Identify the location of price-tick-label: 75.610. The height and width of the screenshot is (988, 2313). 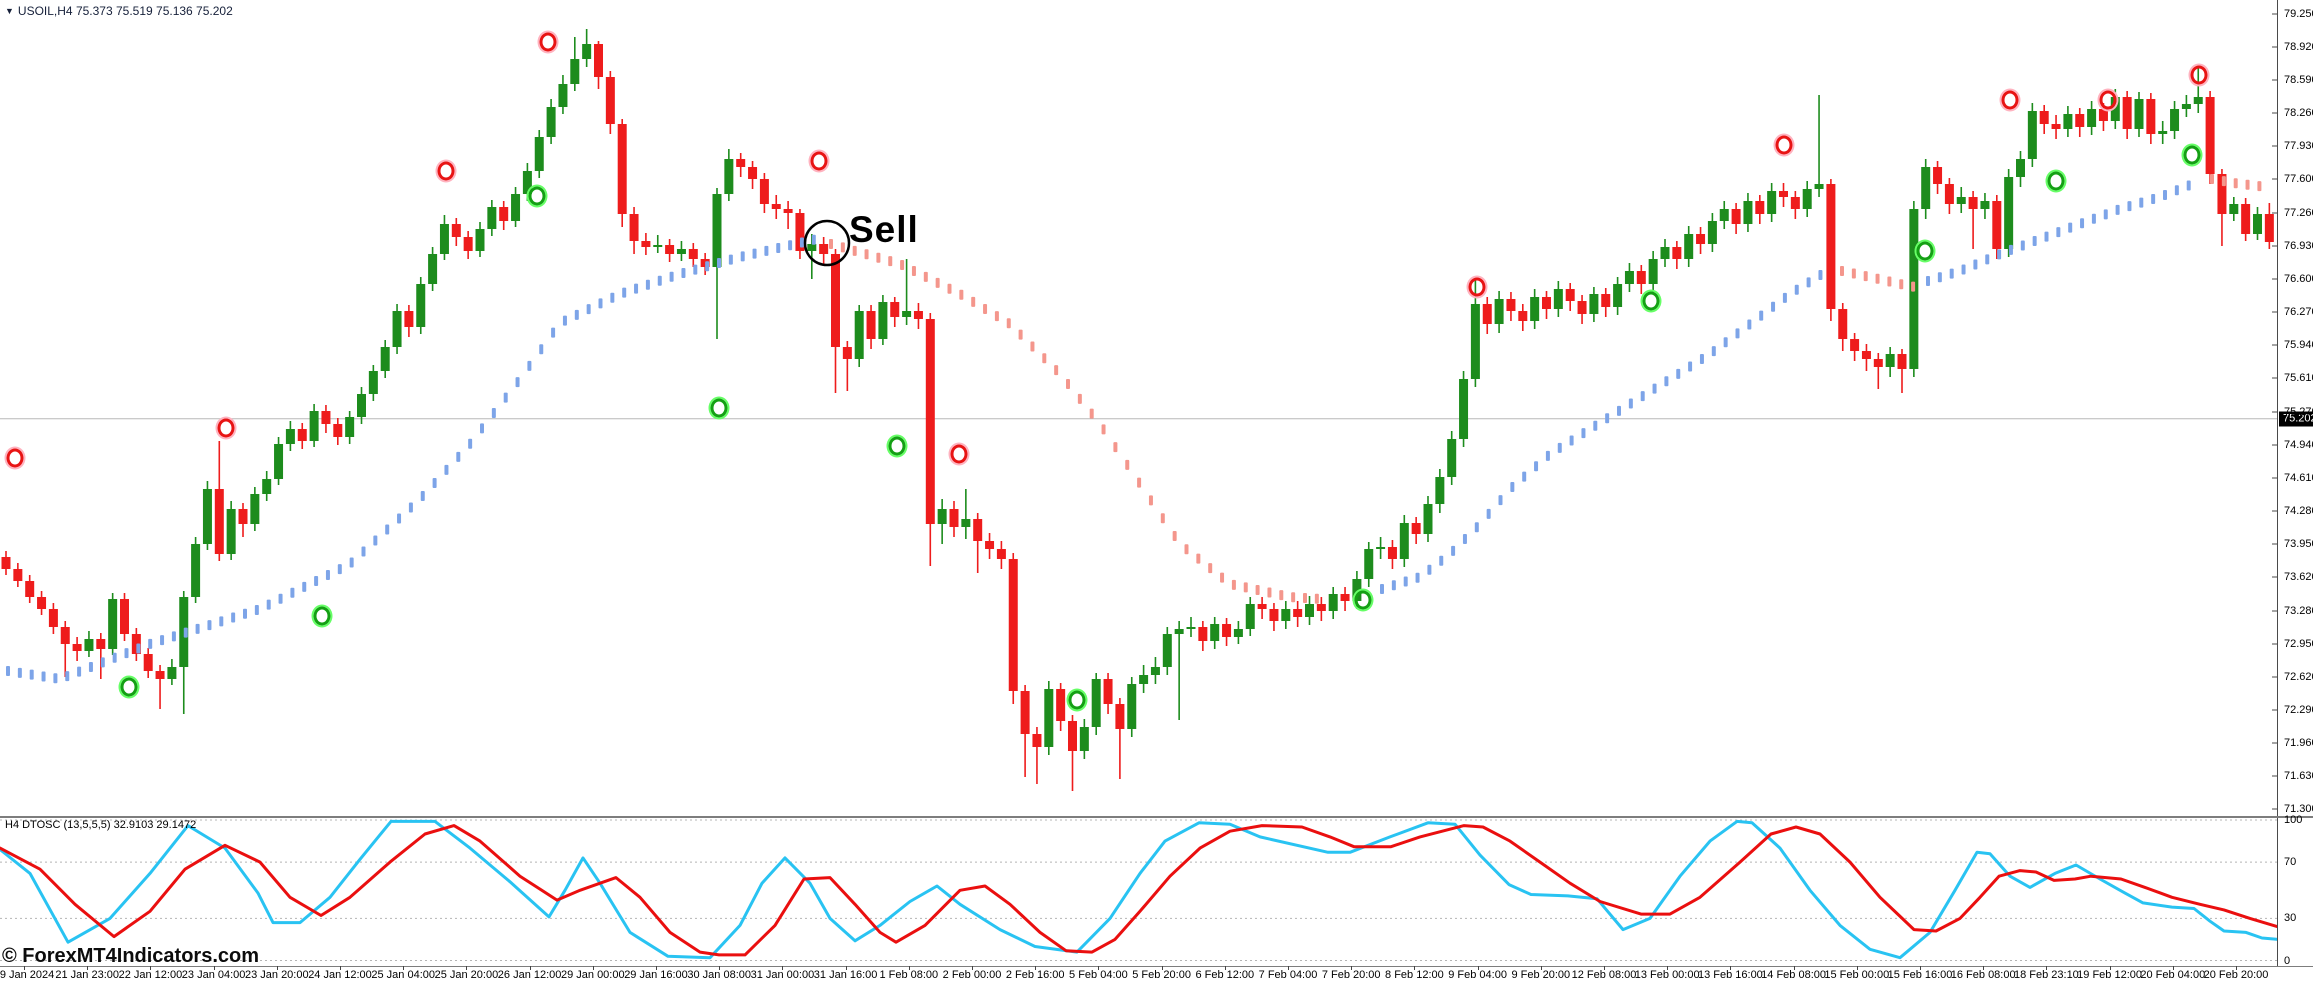
(2298, 378).